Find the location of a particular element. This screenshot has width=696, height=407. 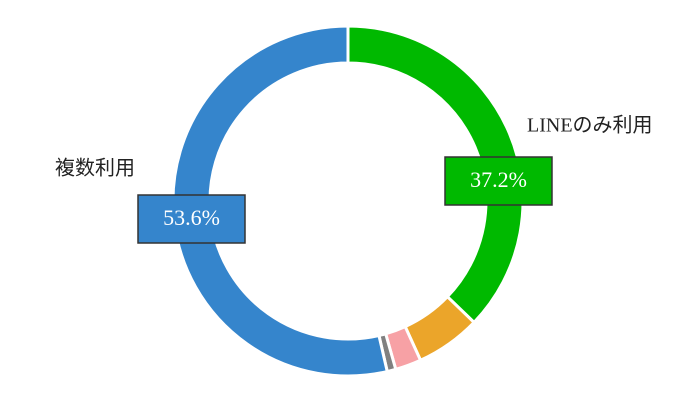

value-label: 37.2% is located at coordinates (498, 179).